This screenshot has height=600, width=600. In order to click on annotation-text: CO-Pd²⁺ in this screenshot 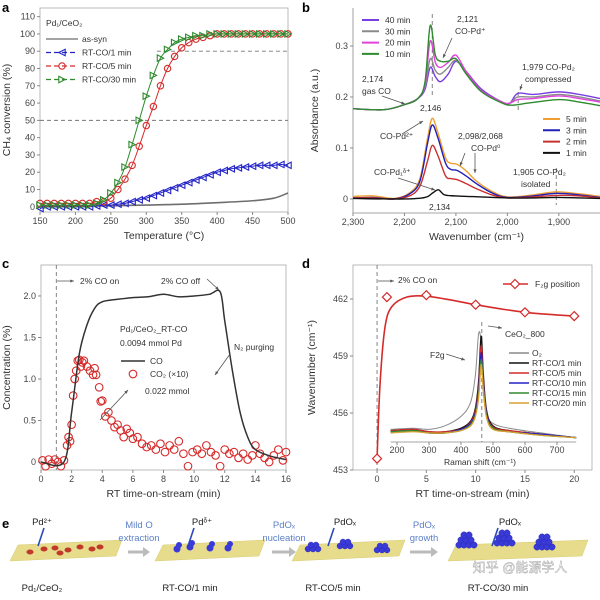, I will do `click(396, 136)`.